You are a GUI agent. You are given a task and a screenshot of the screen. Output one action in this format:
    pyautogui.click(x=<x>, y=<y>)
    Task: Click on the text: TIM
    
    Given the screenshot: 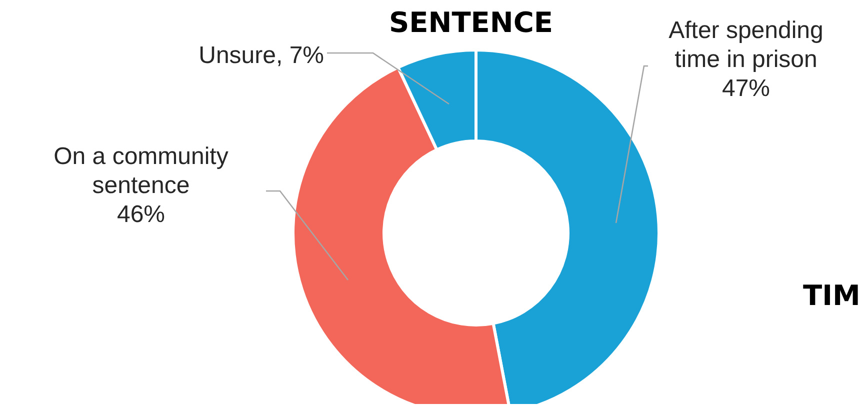 What is the action you would take?
    pyautogui.click(x=831, y=295)
    